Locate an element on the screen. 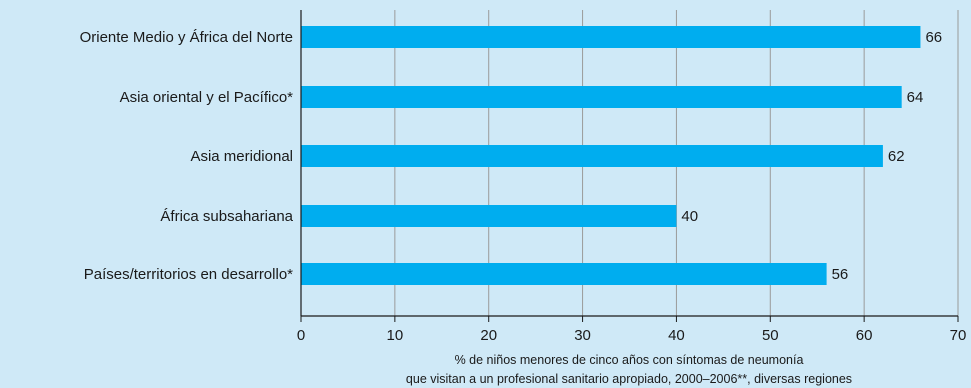 The width and height of the screenshot is (971, 388). category-label: Asia oriental y el Pacífico* is located at coordinates (207, 97).